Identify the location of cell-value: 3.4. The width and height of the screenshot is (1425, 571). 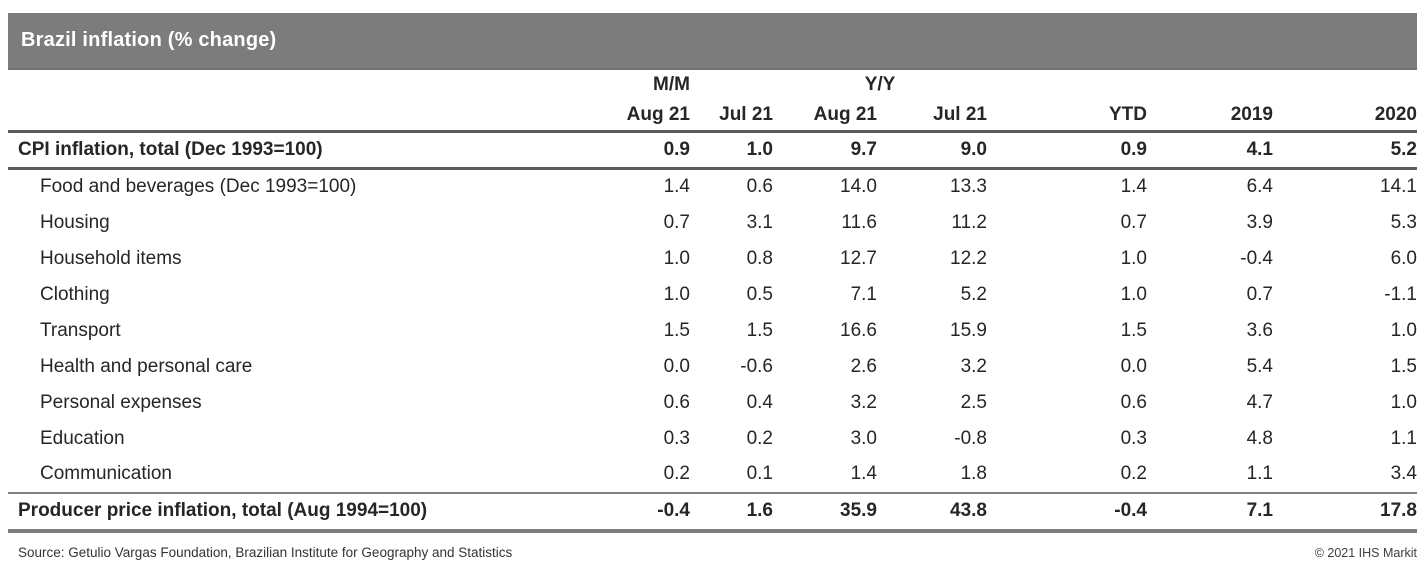
(1403, 473).